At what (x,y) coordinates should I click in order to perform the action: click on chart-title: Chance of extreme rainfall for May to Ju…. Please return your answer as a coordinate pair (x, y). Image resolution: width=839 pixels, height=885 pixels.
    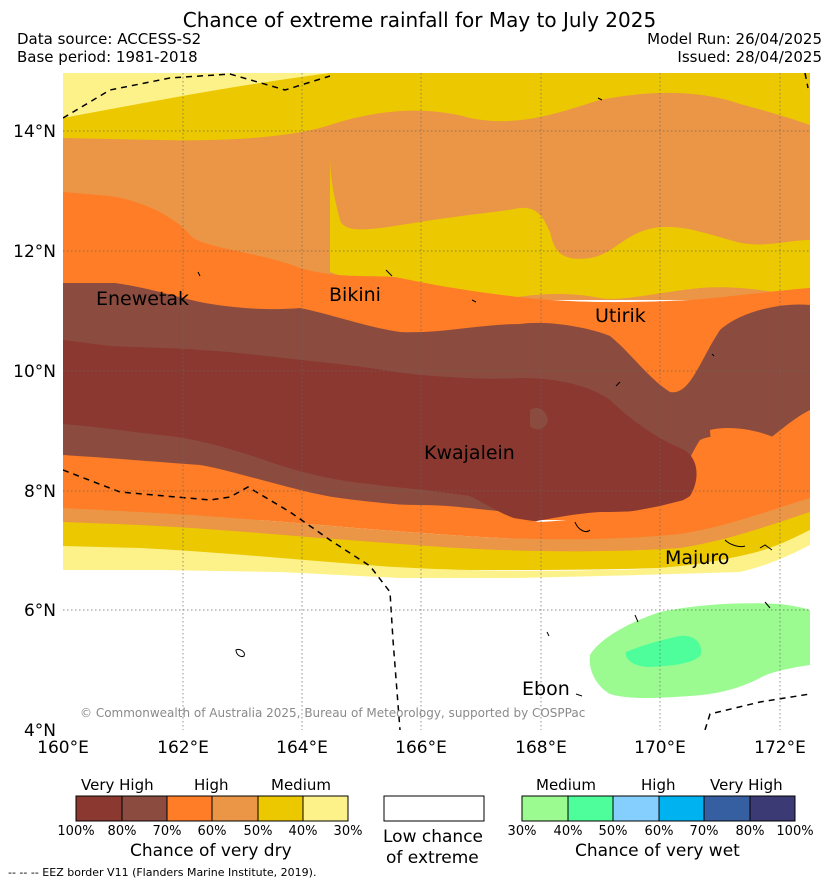
    Looking at the image, I should click on (419, 20).